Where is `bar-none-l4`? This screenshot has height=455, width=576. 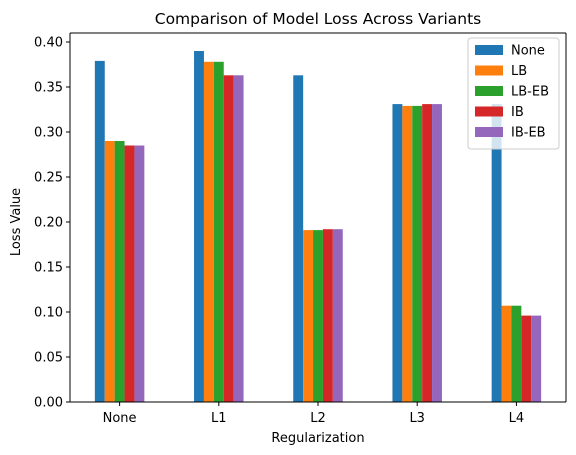
bar-none-l4 is located at coordinates (496, 253).